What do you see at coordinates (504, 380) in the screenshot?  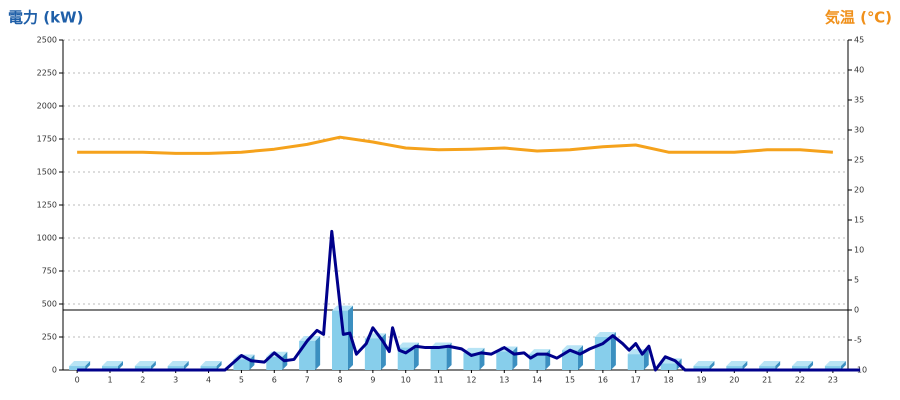 I see `x-tick-label: 13` at bounding box center [504, 380].